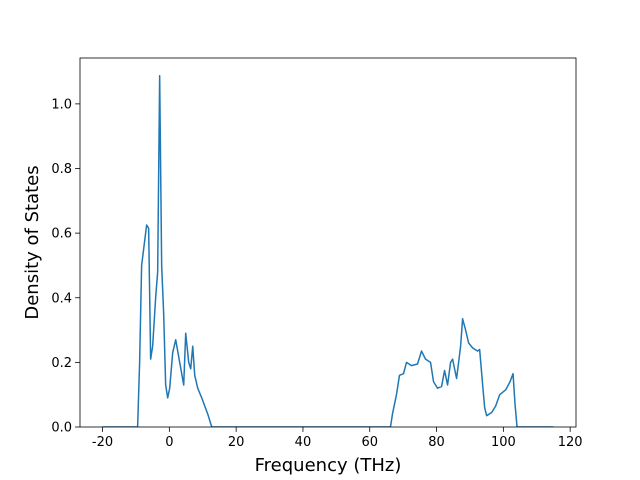  What do you see at coordinates (303, 442) in the screenshot?
I see `x-tick-label: 40` at bounding box center [303, 442].